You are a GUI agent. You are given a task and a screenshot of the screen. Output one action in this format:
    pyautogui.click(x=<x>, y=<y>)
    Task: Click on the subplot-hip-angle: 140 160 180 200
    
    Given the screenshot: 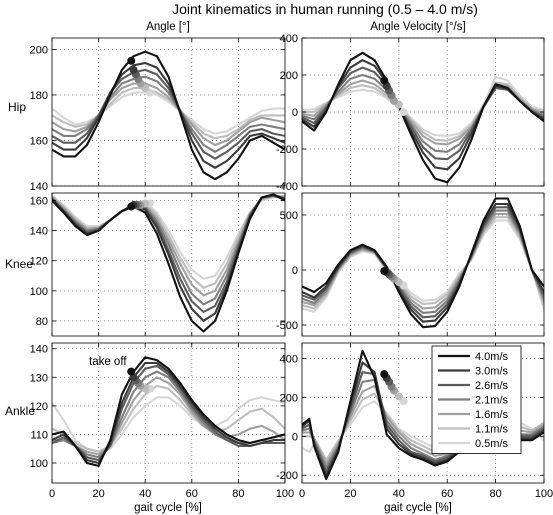 What is the action you would take?
    pyautogui.click(x=158, y=115)
    